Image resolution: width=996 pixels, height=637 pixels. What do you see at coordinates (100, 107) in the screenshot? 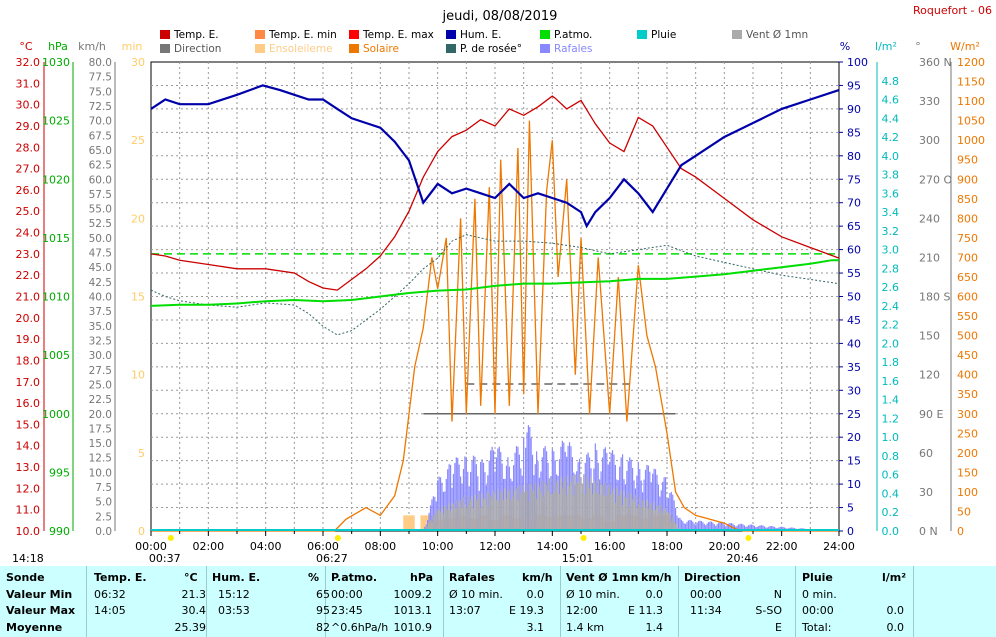
I see `wind-tick-label: 72.5` at bounding box center [100, 107].